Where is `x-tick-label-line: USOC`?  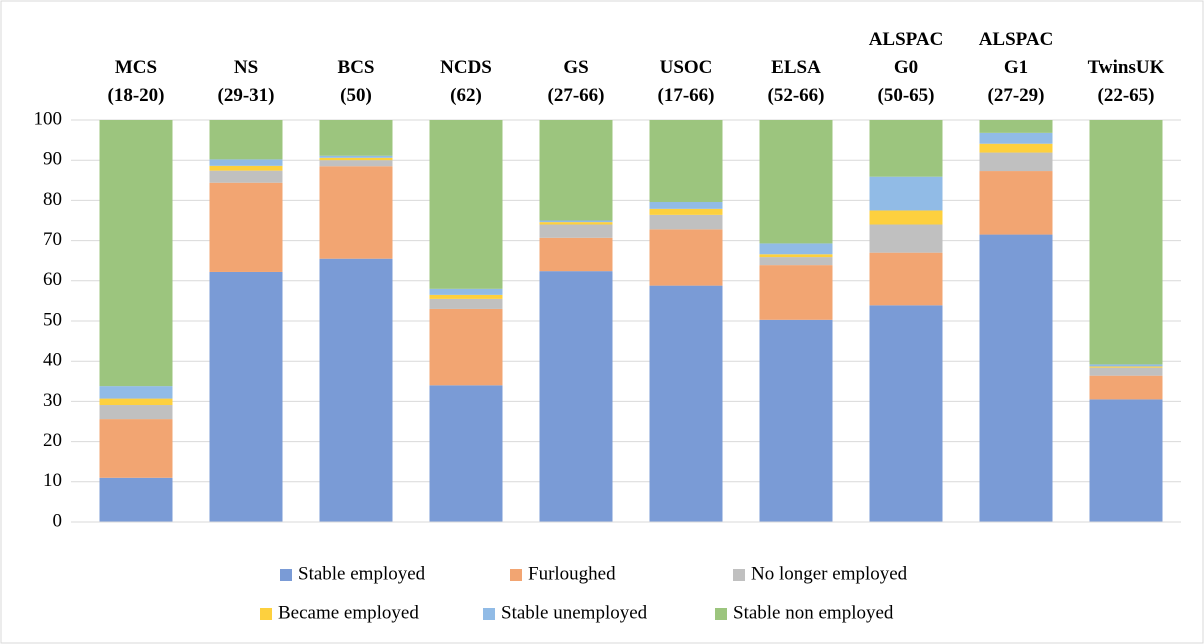 x-tick-label-line: USOC is located at coordinates (686, 67).